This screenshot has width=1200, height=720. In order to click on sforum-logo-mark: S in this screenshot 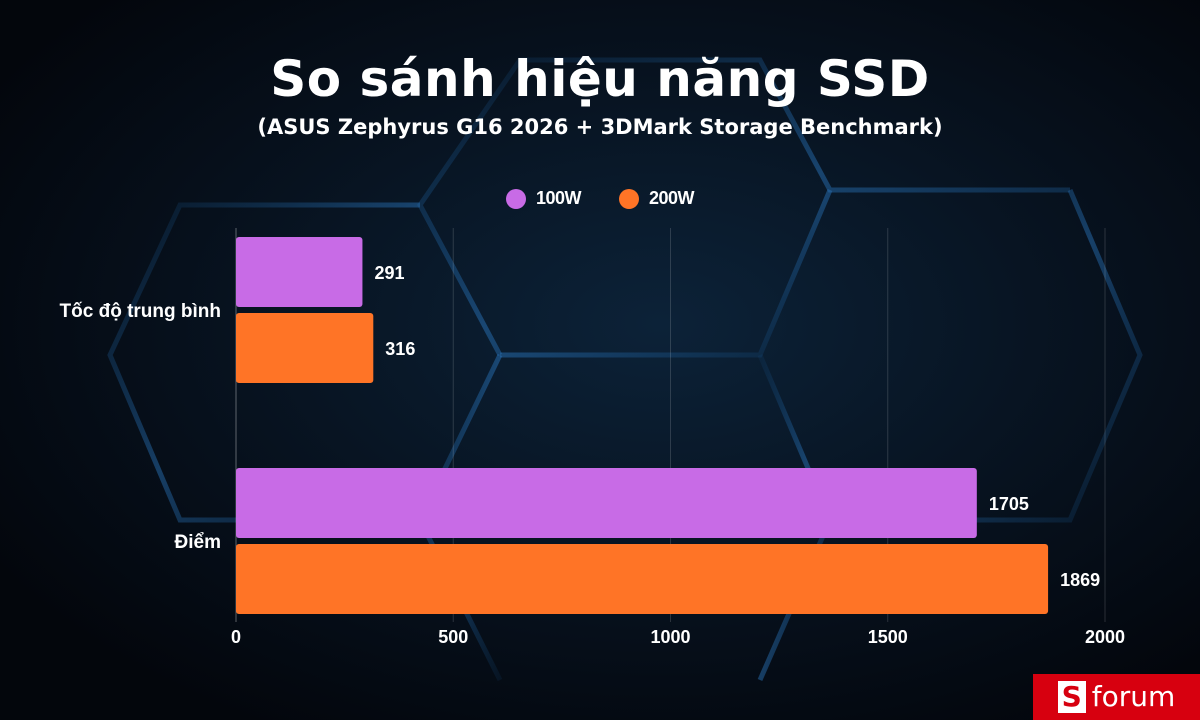, I will do `click(1071, 697)`.